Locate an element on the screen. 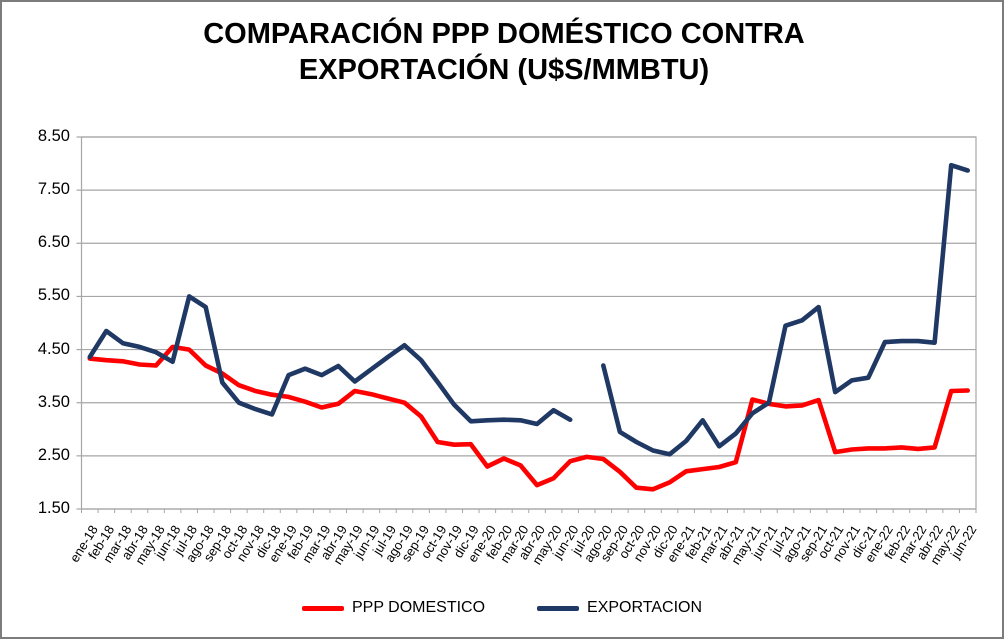  y-axis-tick-label: 5.50 is located at coordinates (53, 295).